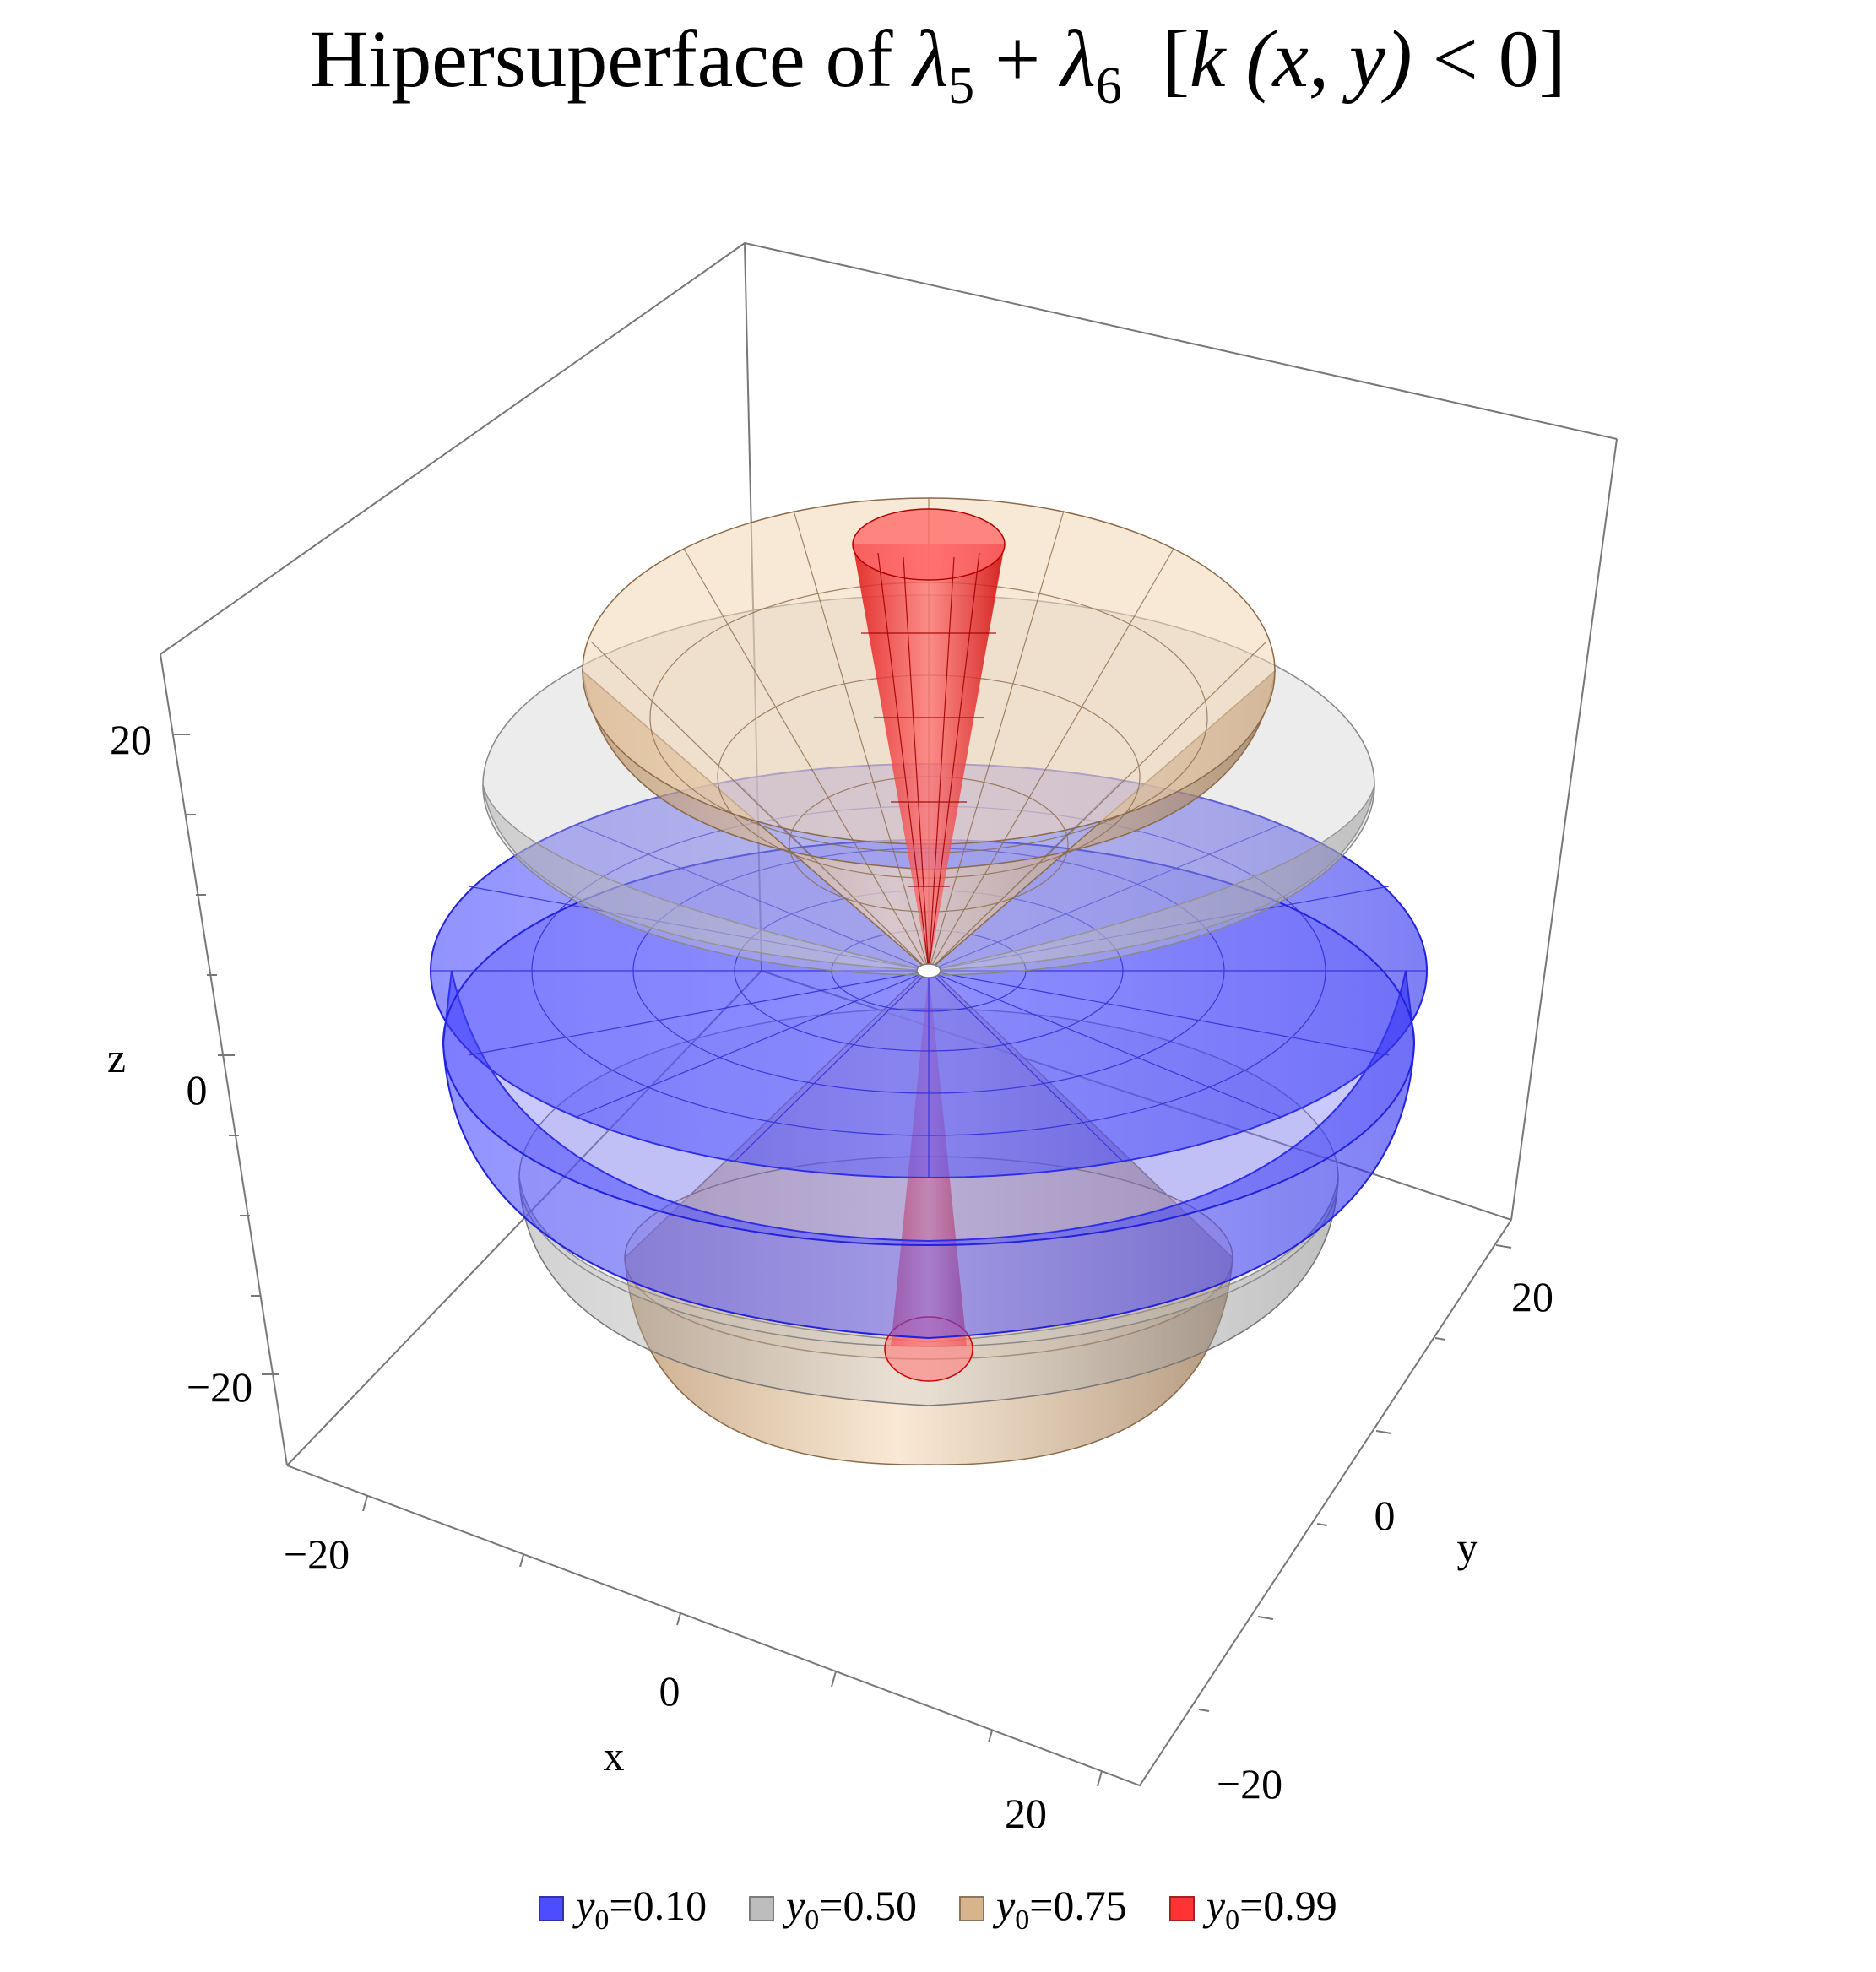  I want to click on x-tick-20: 20, so click(1026, 1814).